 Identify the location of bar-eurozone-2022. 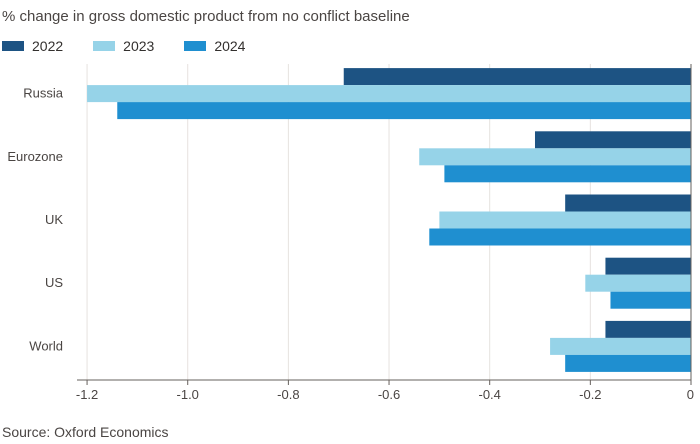
(612, 140).